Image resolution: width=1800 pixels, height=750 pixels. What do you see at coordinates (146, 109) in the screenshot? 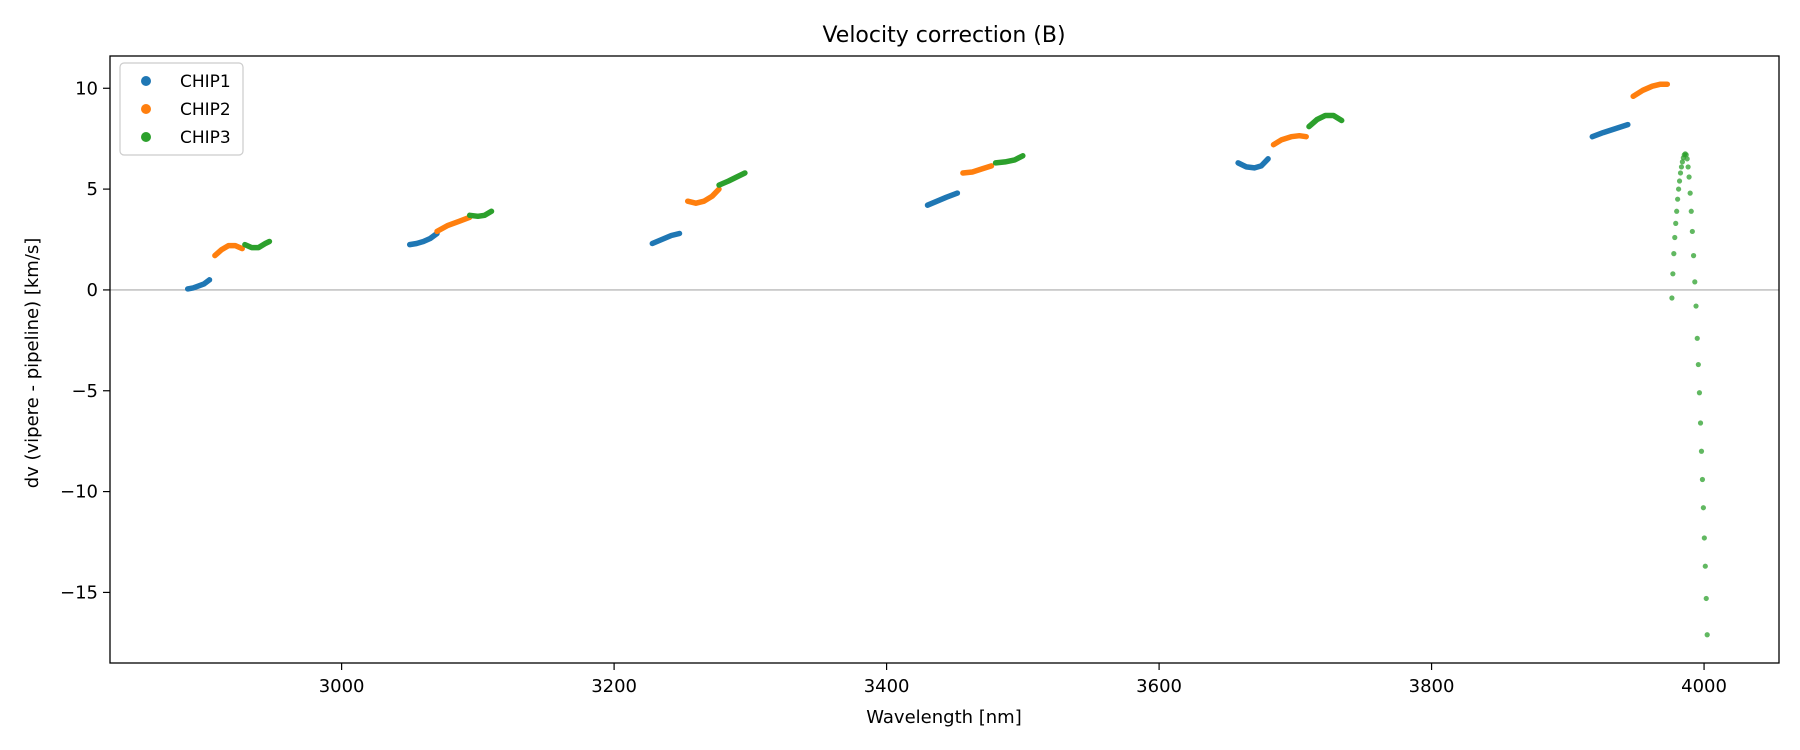
I see `legend-marker-chip2` at bounding box center [146, 109].